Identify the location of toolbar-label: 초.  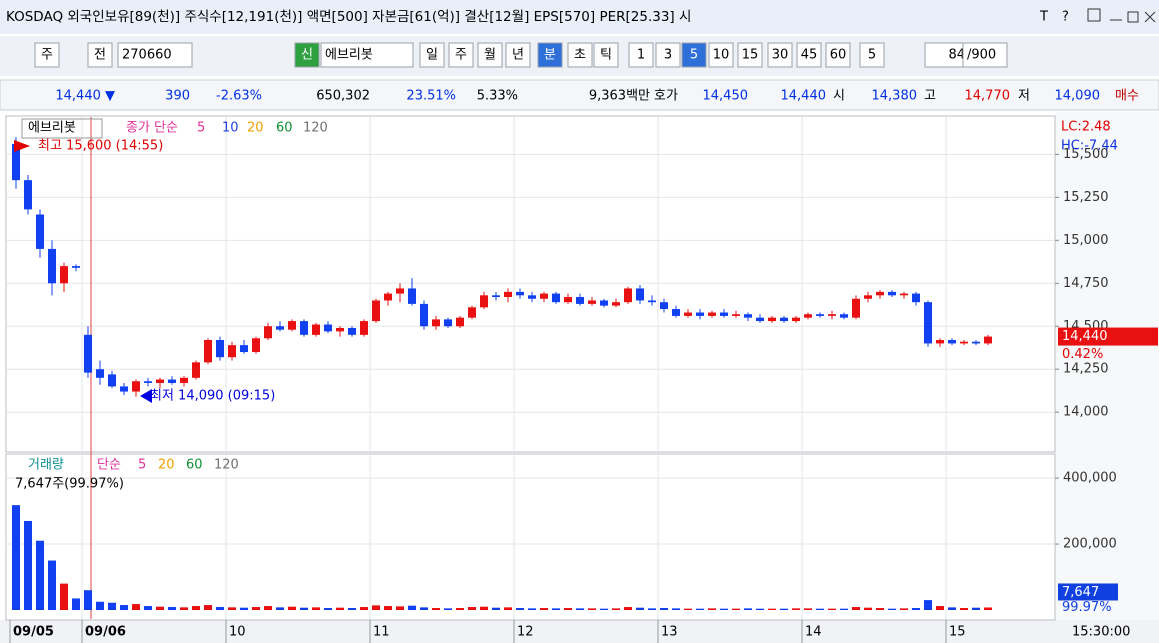
(580, 55).